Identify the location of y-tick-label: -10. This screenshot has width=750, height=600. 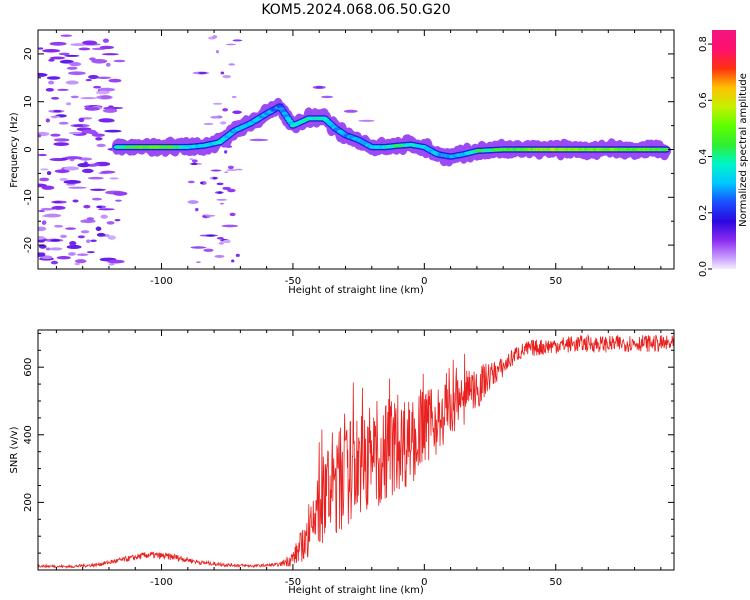
(28, 197).